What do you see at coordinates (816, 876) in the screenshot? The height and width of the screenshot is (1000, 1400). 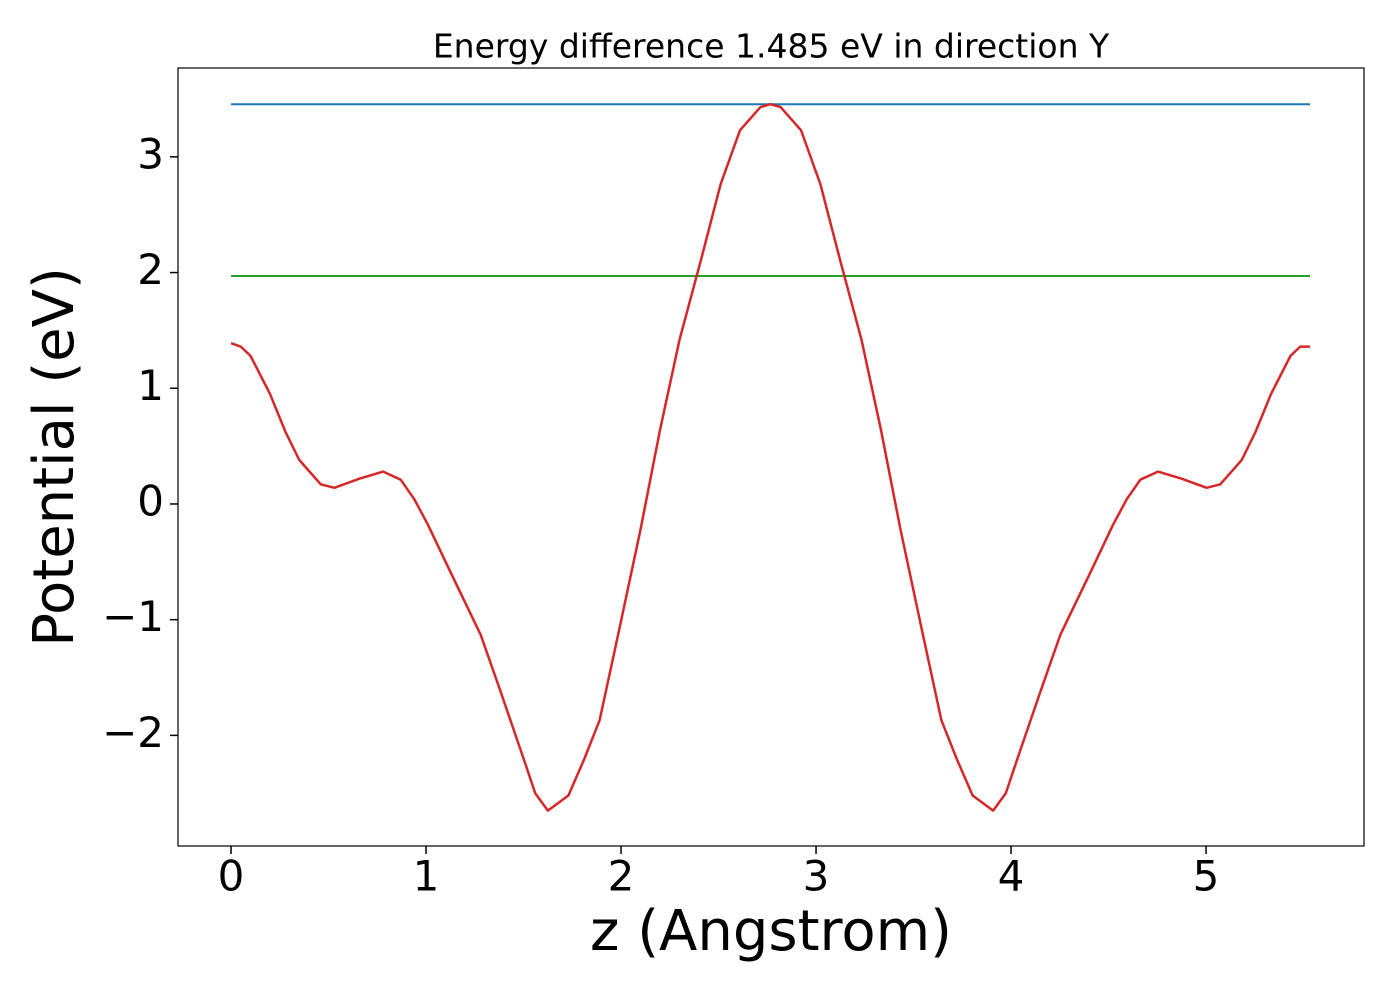 I see `x-tick-label: 3` at bounding box center [816, 876].